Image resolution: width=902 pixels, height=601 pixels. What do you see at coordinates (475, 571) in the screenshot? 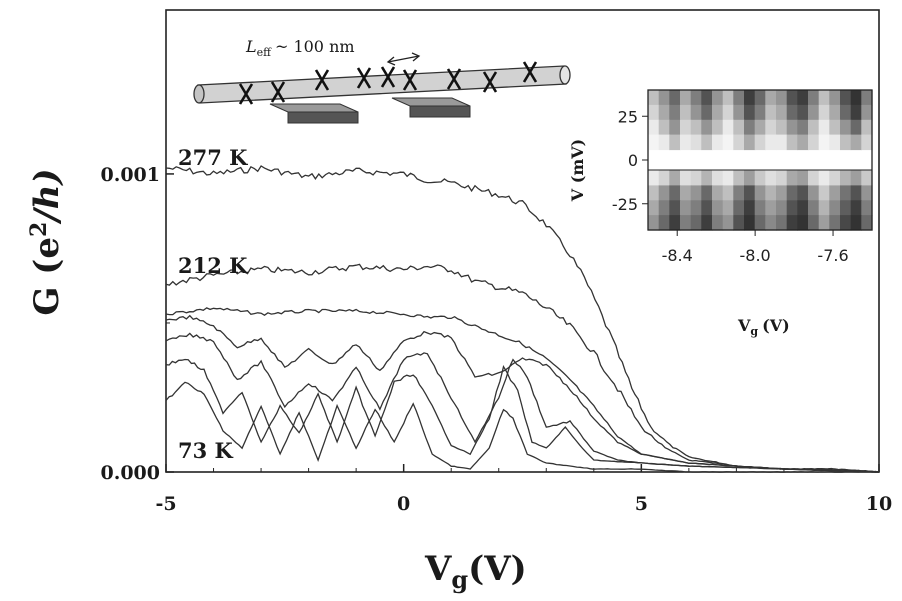
I see `main-x-axis-title: Vg(V)` at bounding box center [475, 571].